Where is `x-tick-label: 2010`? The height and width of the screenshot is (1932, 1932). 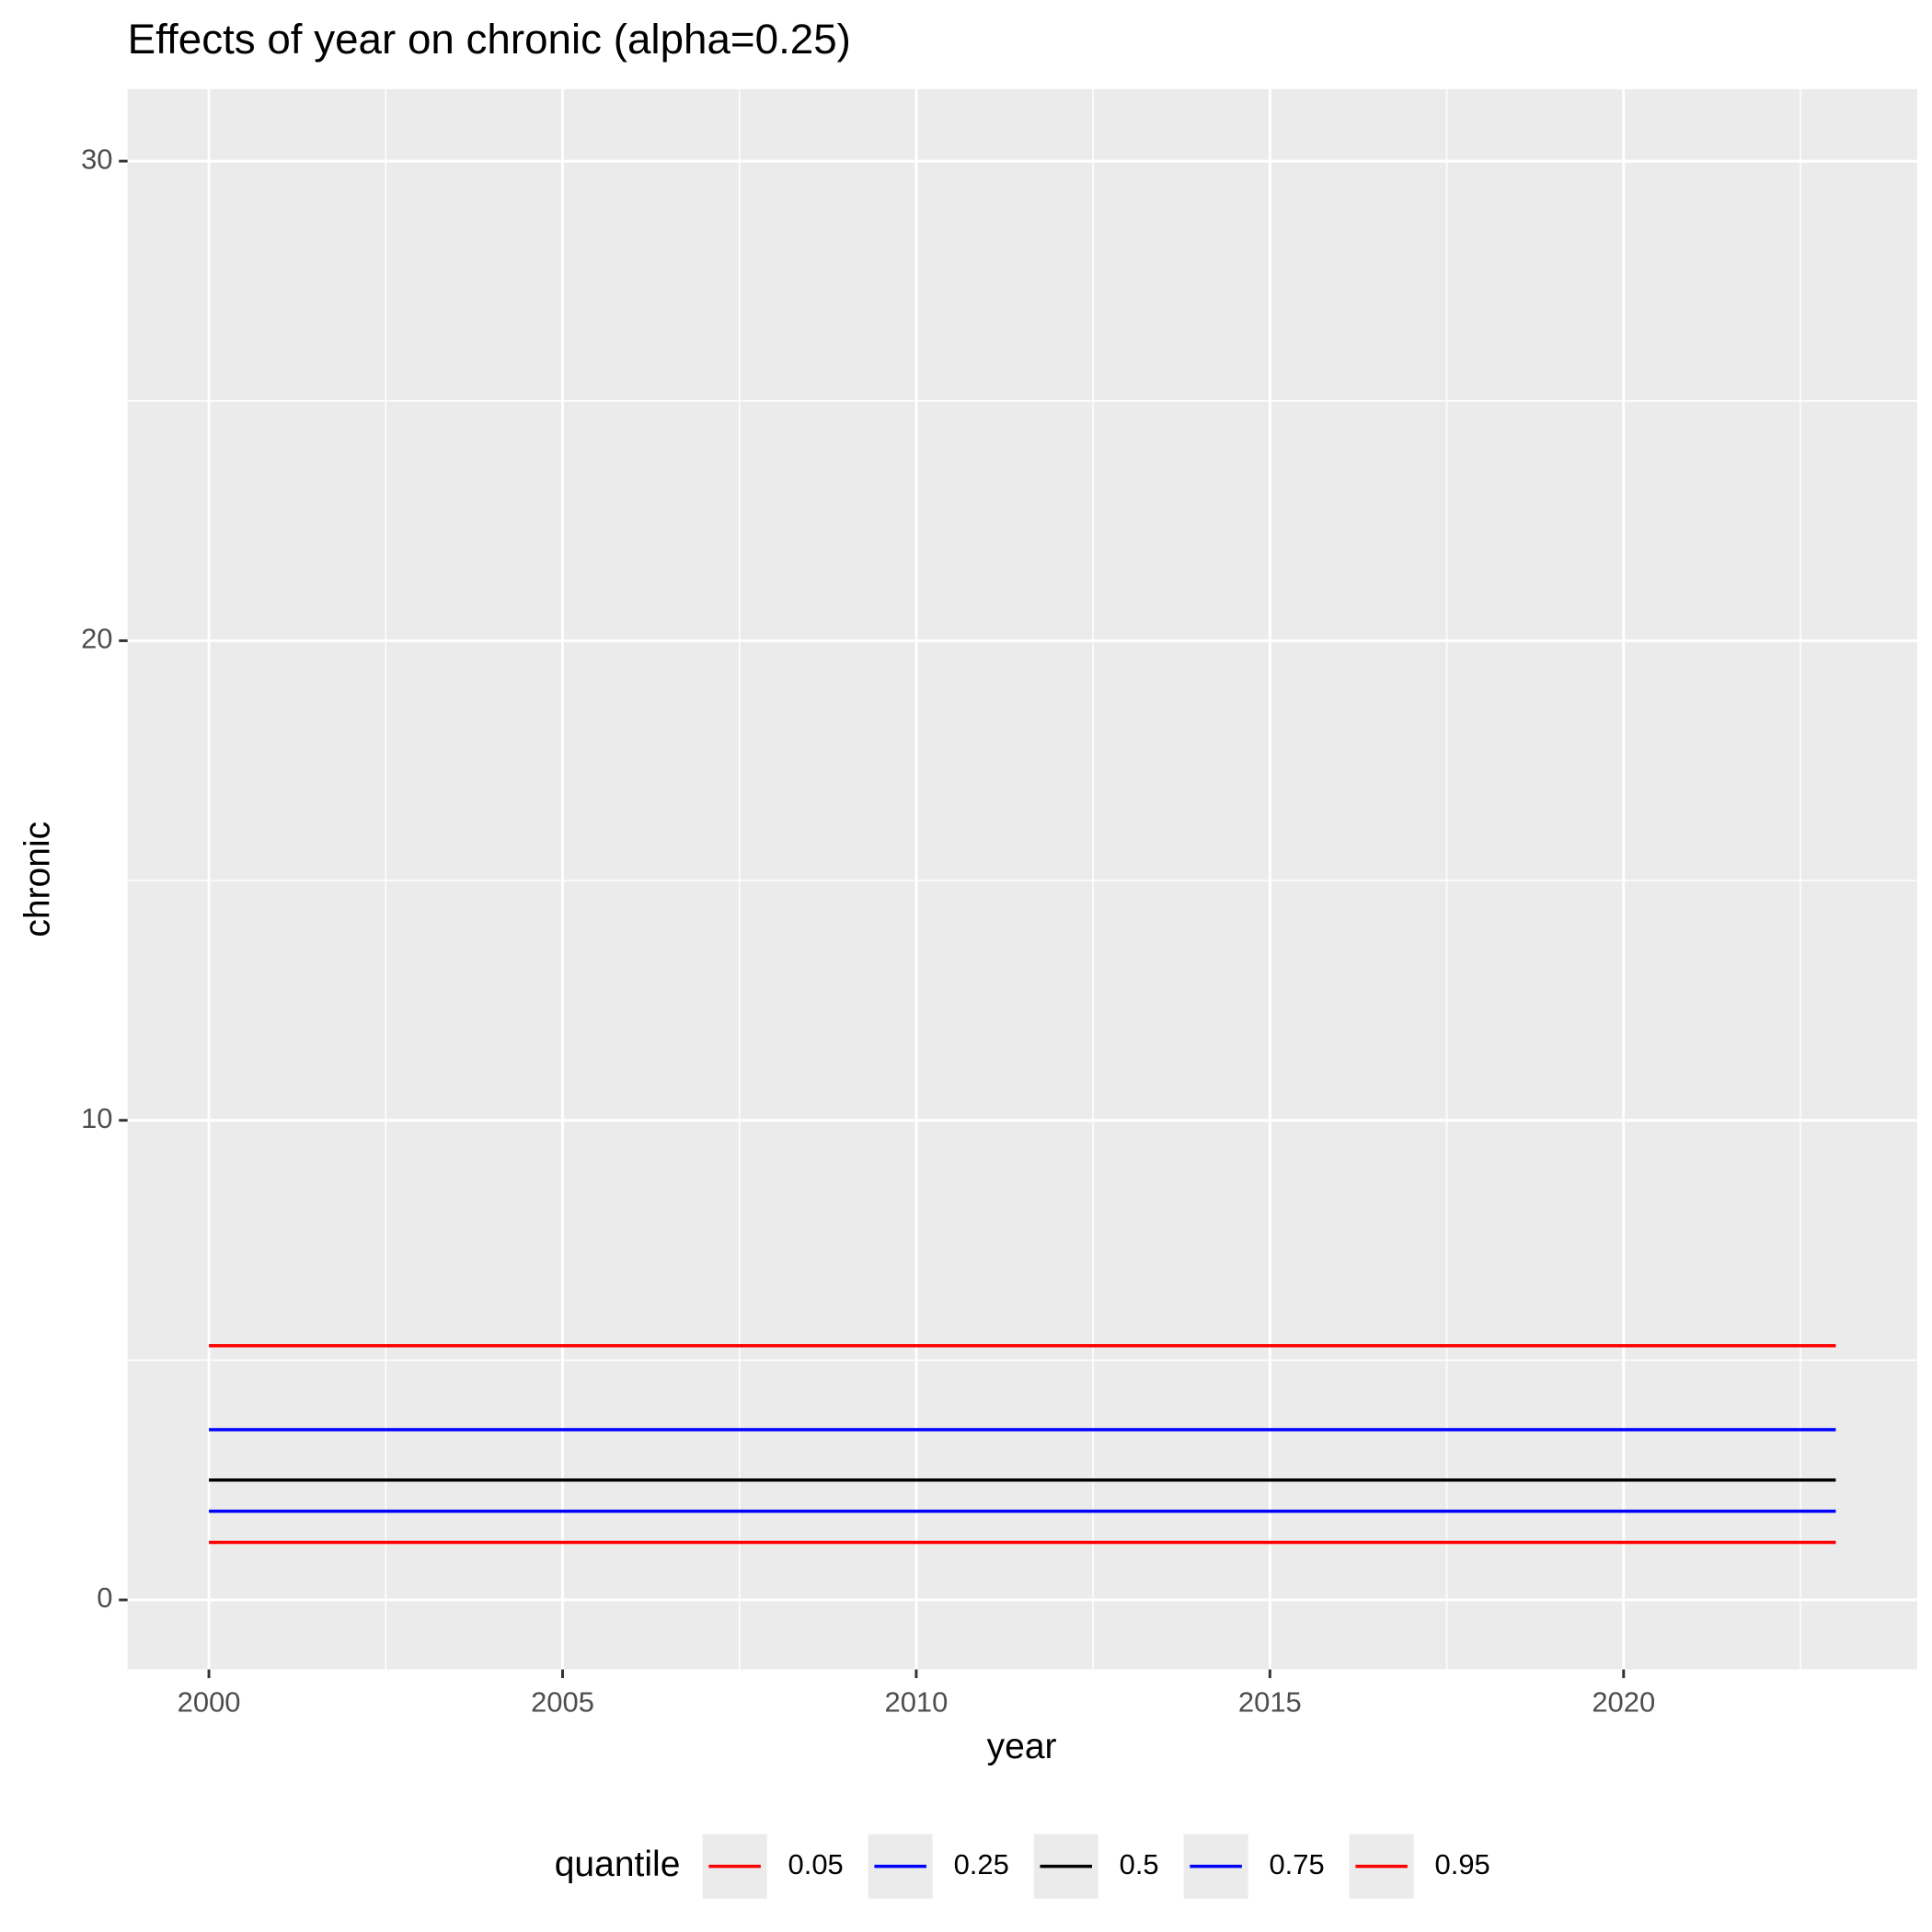
x-tick-label: 2010 is located at coordinates (916, 1701).